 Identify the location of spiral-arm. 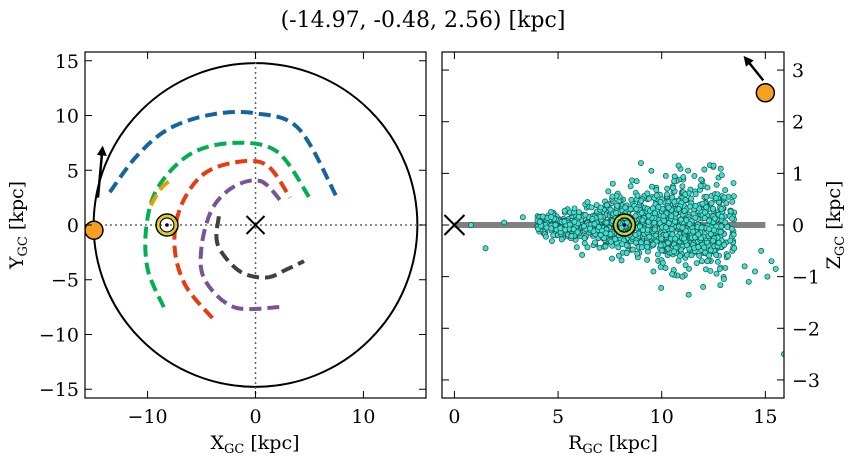
(162, 191).